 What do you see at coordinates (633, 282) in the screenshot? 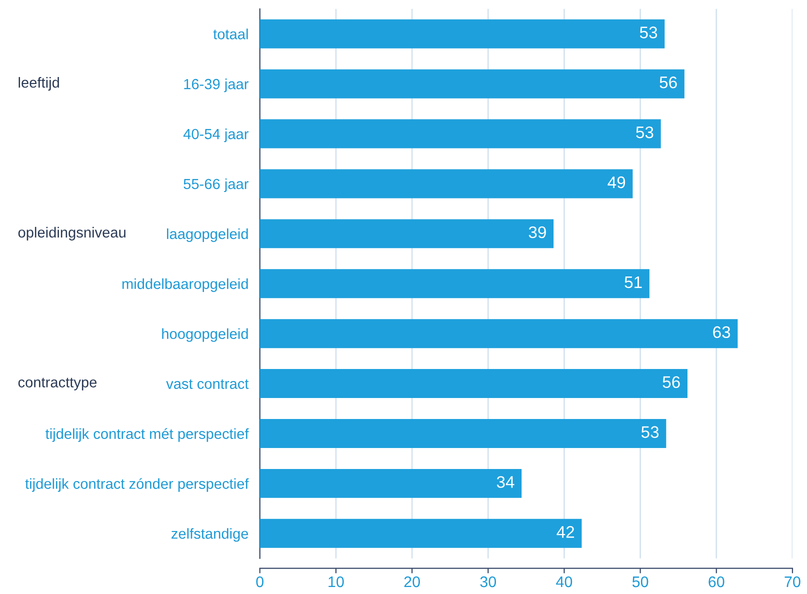
I see `data-label: 51` at bounding box center [633, 282].